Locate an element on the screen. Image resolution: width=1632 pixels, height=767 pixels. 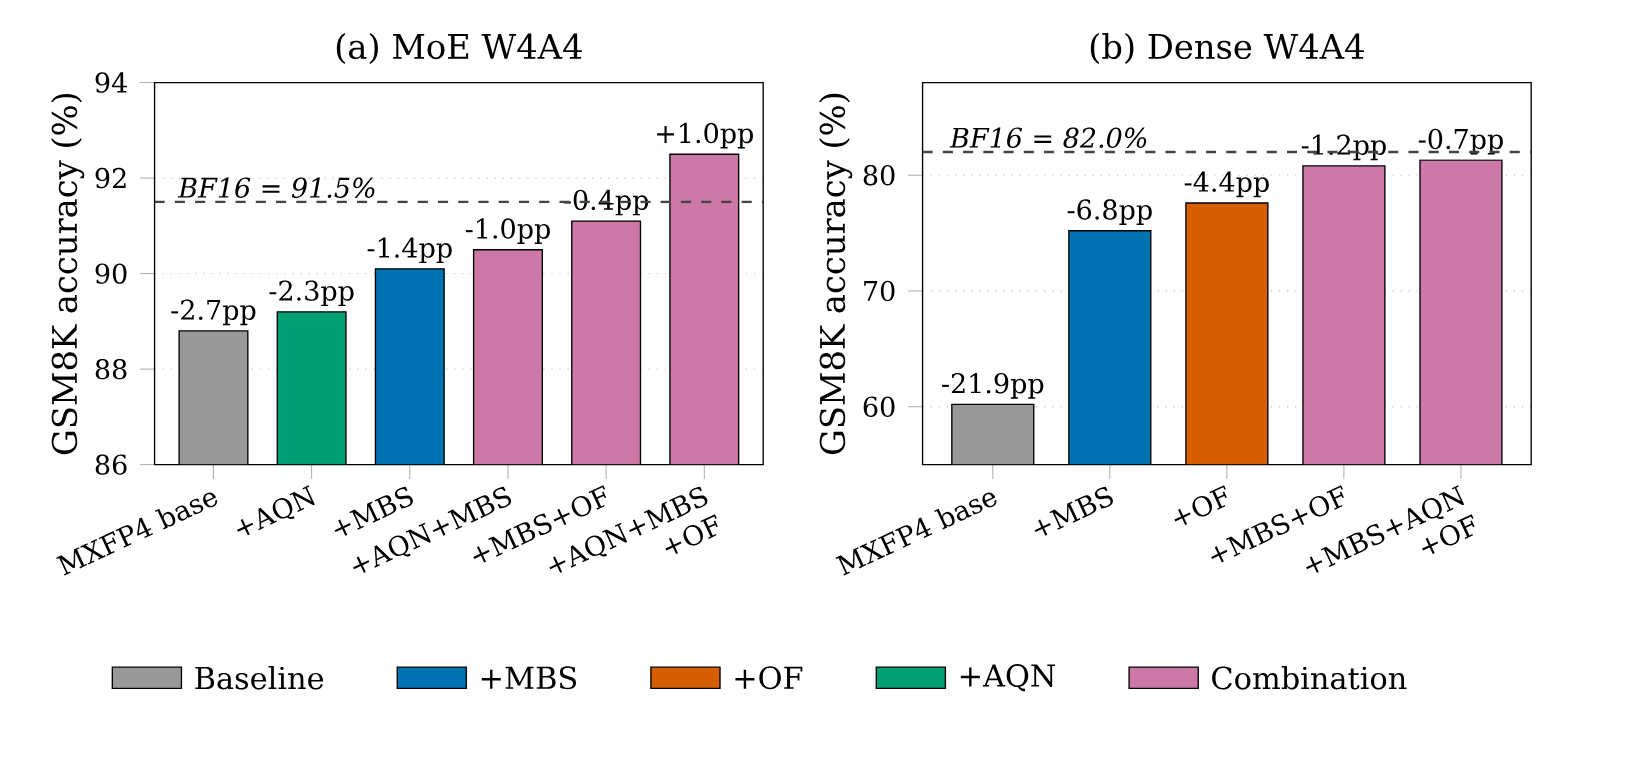
annotation: -2.7pp is located at coordinates (213, 312).